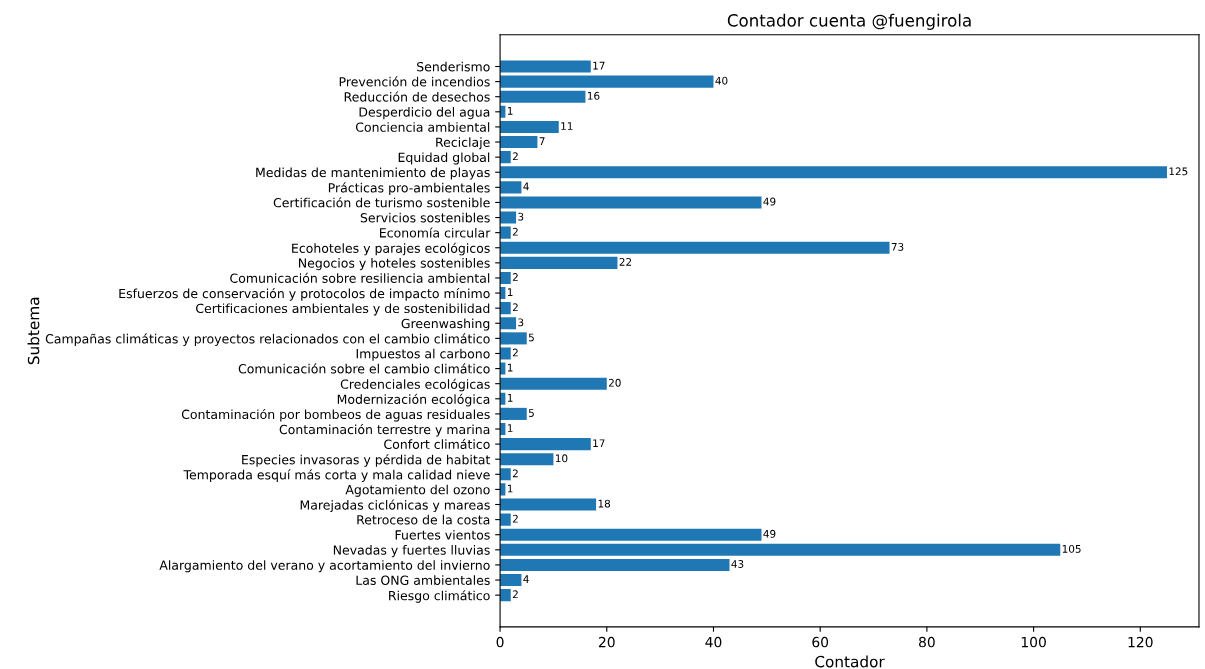  I want to click on y-tick-label: Temporada esquí más corta y mala calidad nieve, so click(336, 475).